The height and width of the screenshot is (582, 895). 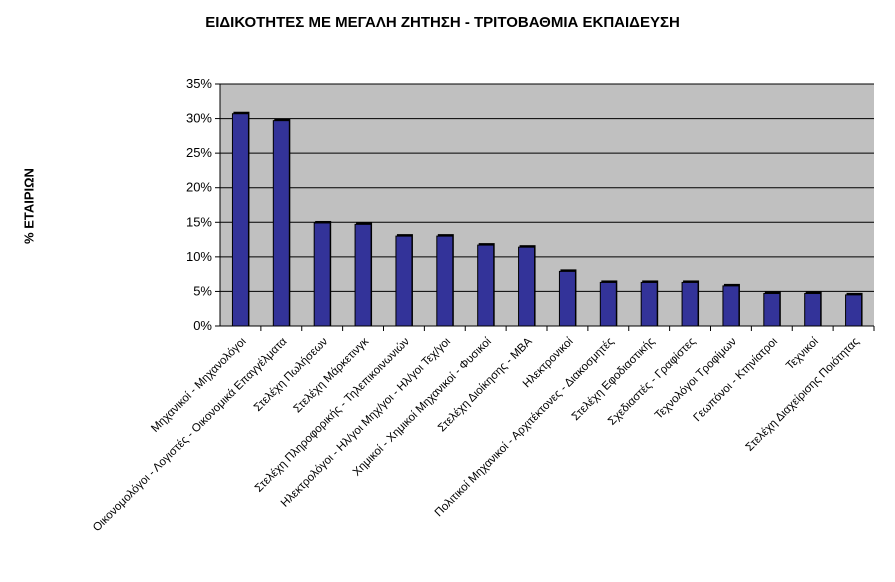 I want to click on x-tick-label: Στελέχη Μάρκετινγκ, so click(x=331, y=375).